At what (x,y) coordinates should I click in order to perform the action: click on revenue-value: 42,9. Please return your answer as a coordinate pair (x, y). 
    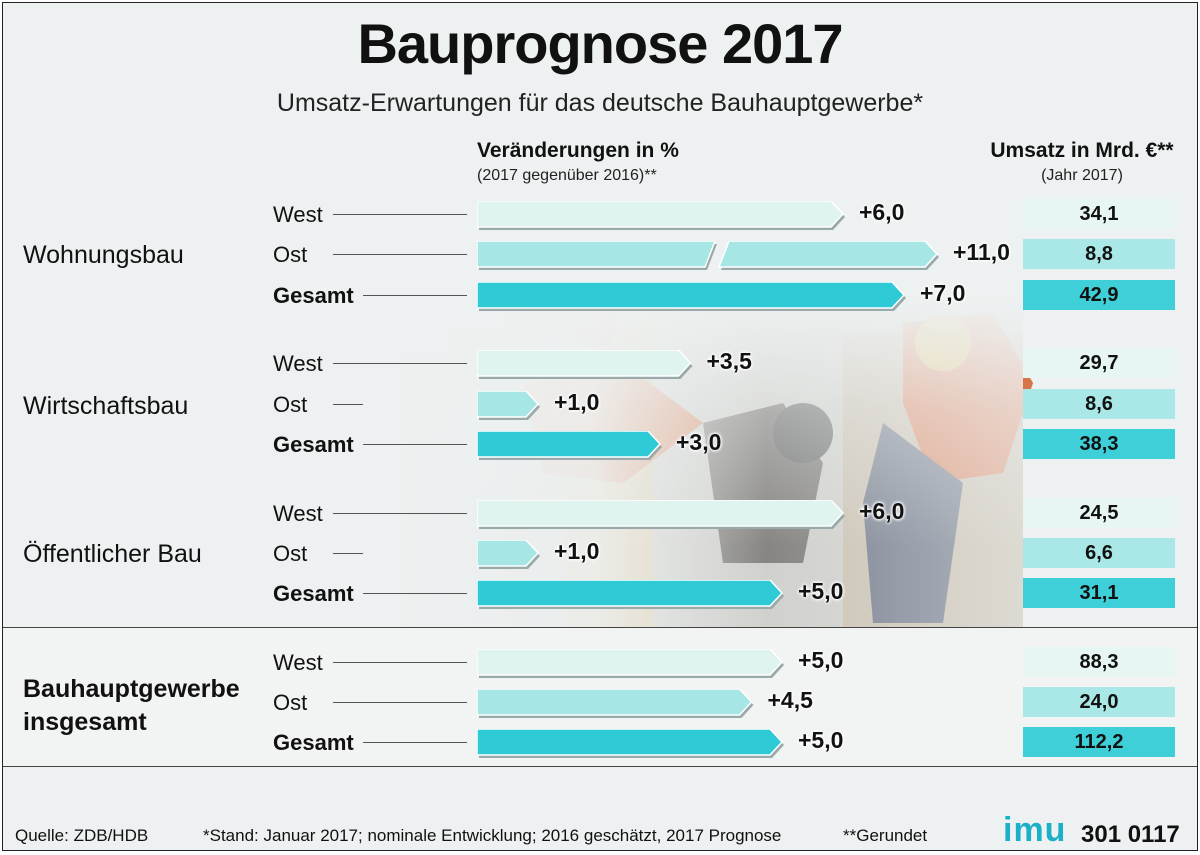
    Looking at the image, I should click on (1099, 295).